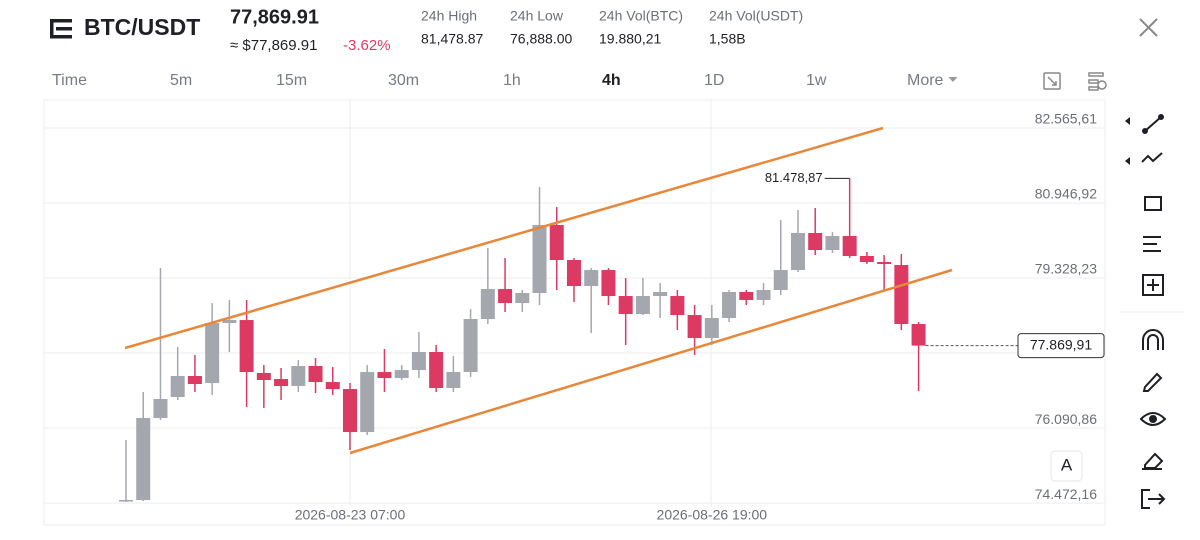  I want to click on stat-label: 24h High, so click(449, 16).